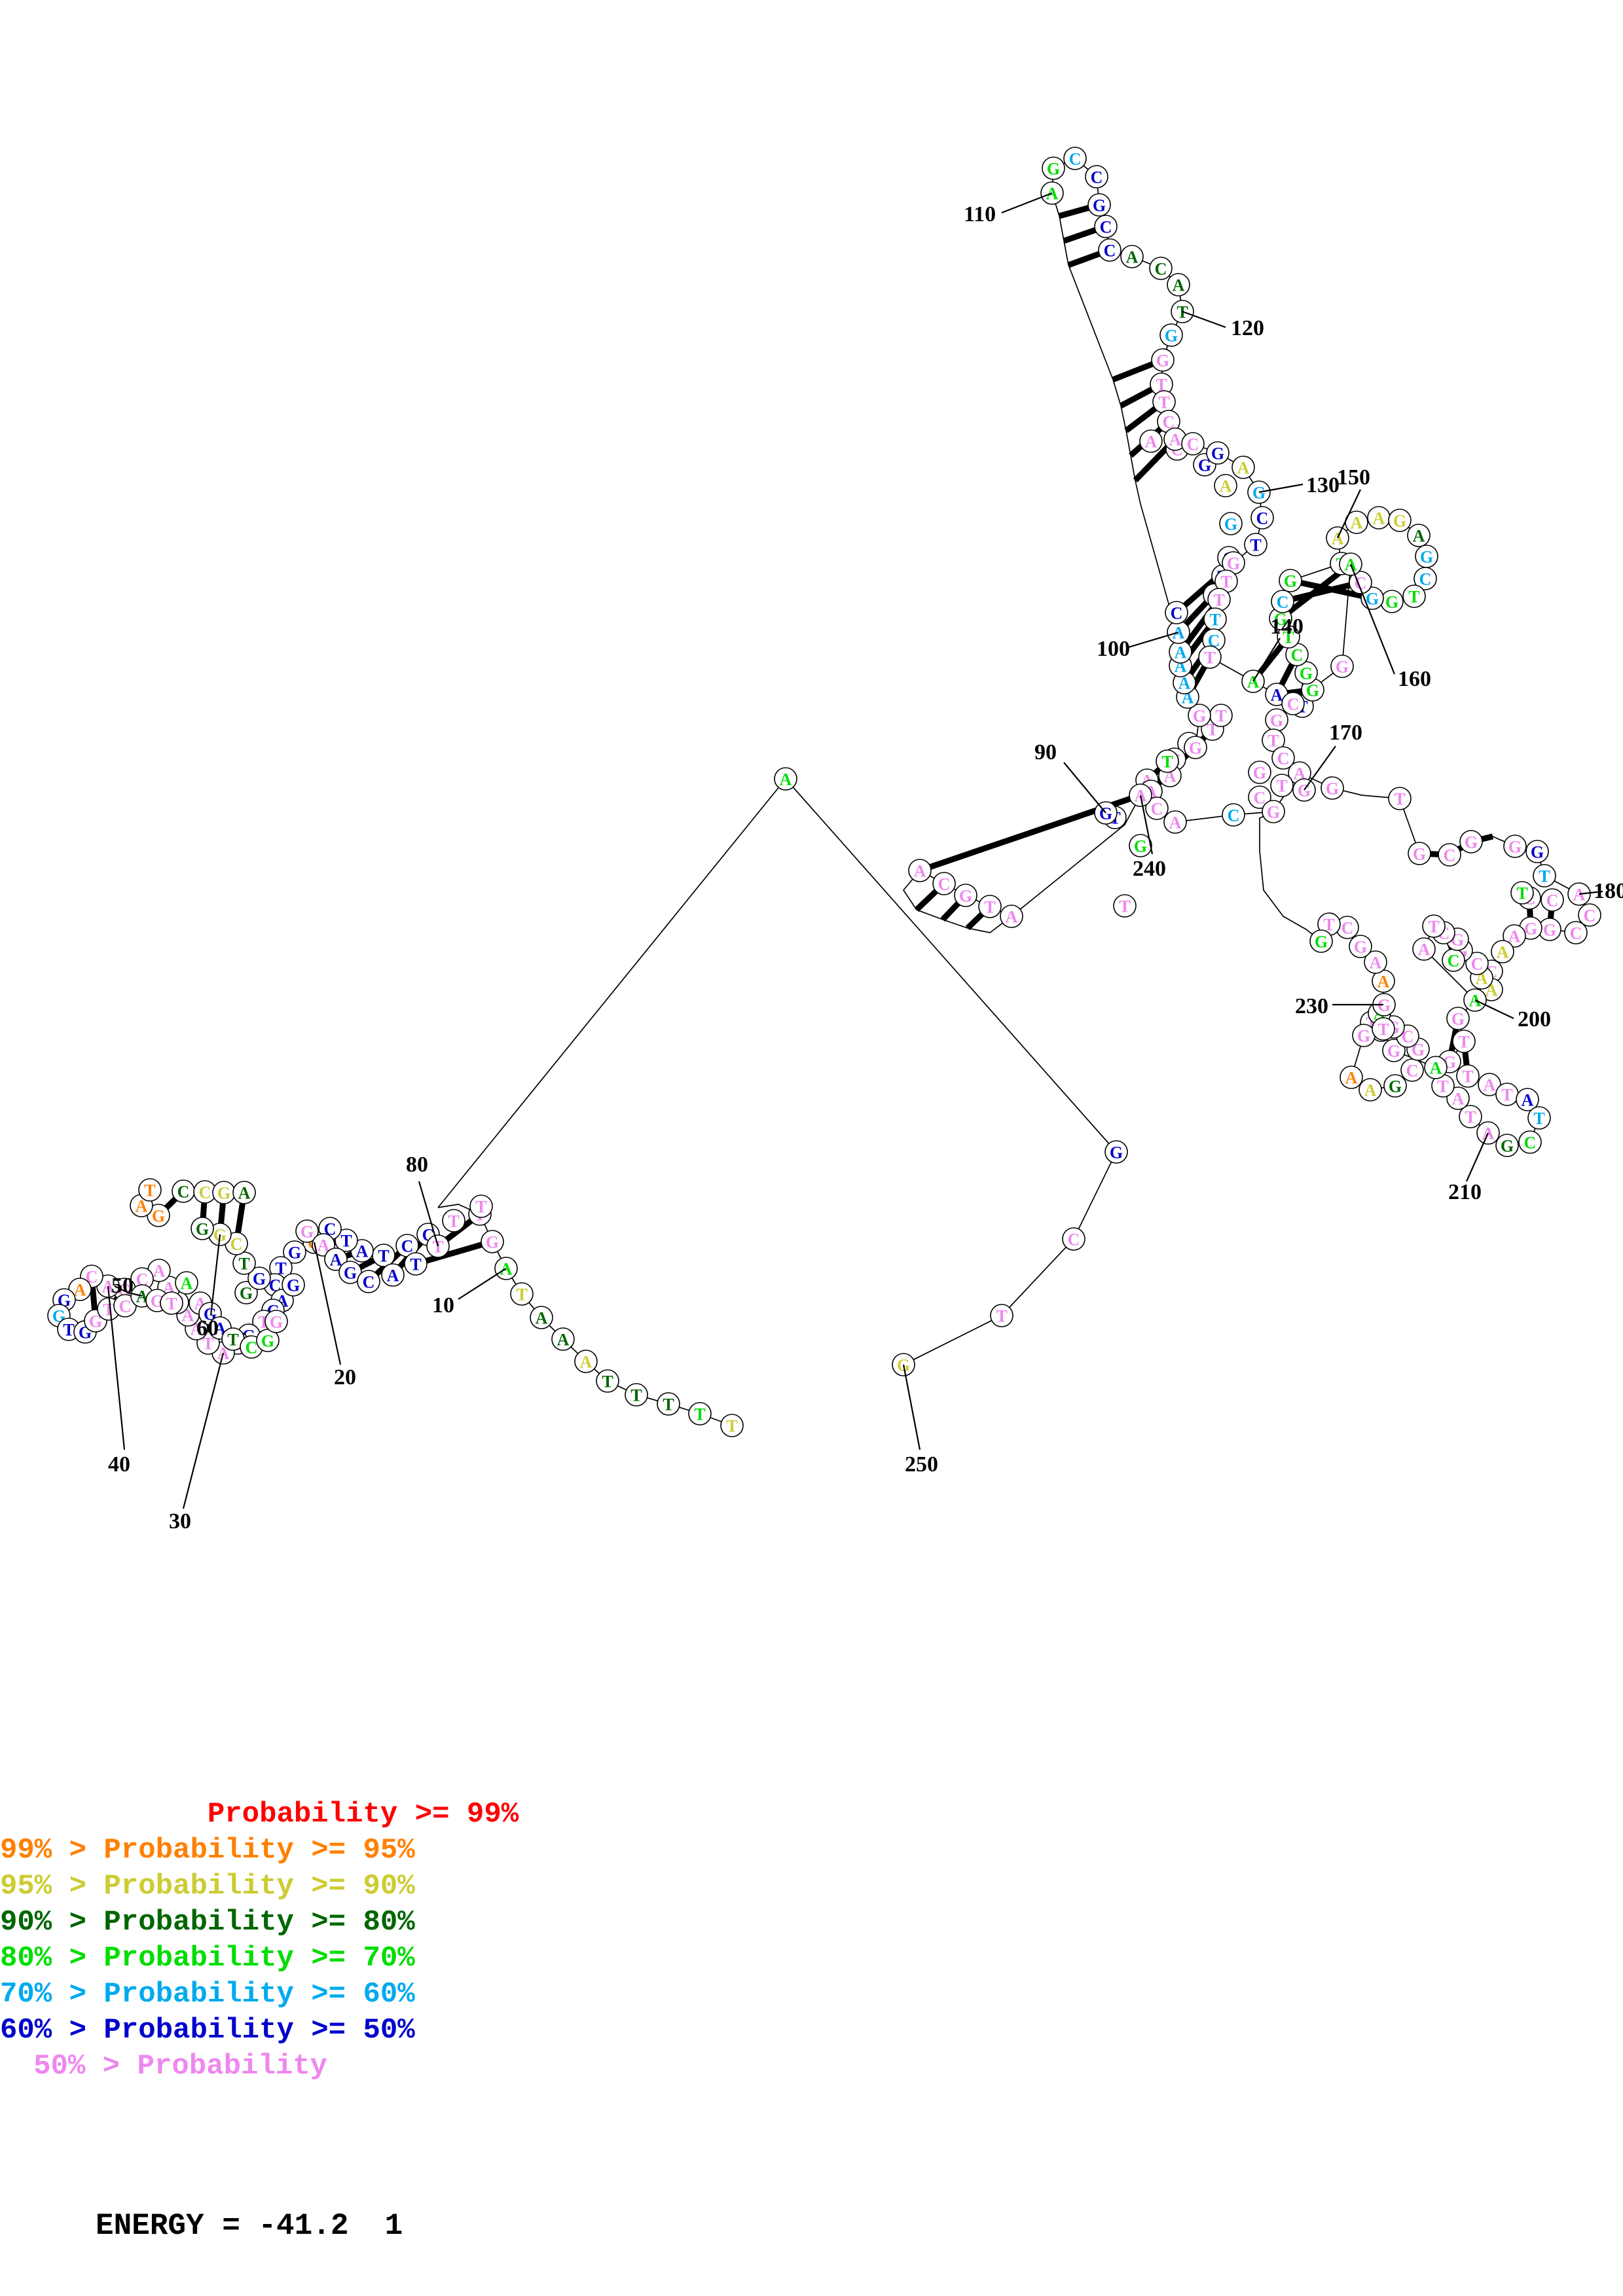 The width and height of the screenshot is (1623, 2296). What do you see at coordinates (180, 2066) in the screenshot?
I see `legend-row-text: 50% > Probability` at bounding box center [180, 2066].